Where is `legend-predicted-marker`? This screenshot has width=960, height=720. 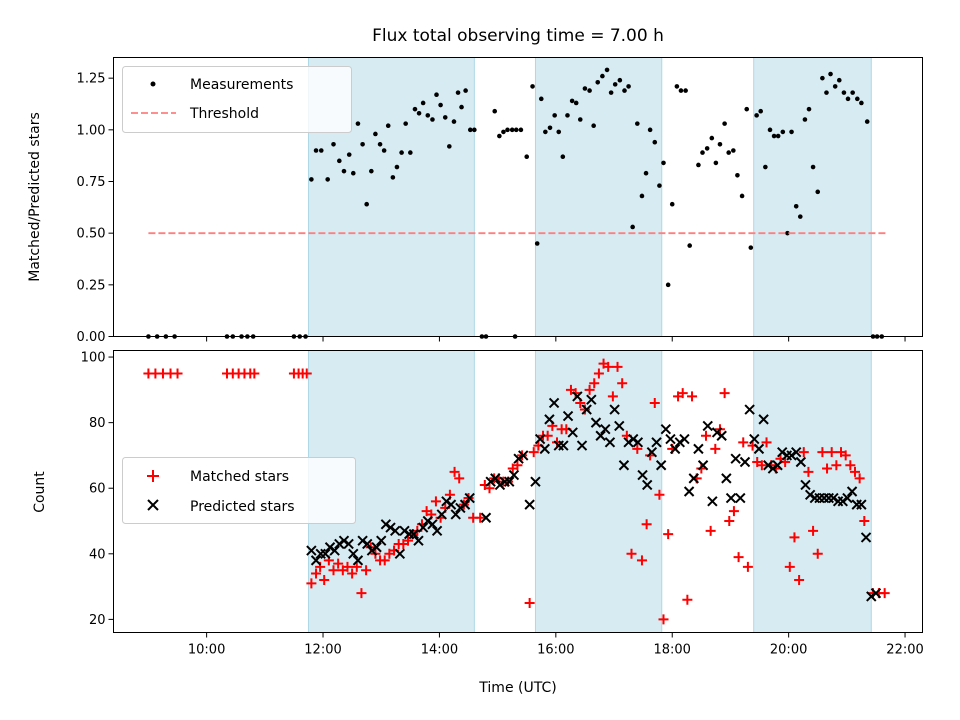
legend-predicted-marker is located at coordinates (153, 505).